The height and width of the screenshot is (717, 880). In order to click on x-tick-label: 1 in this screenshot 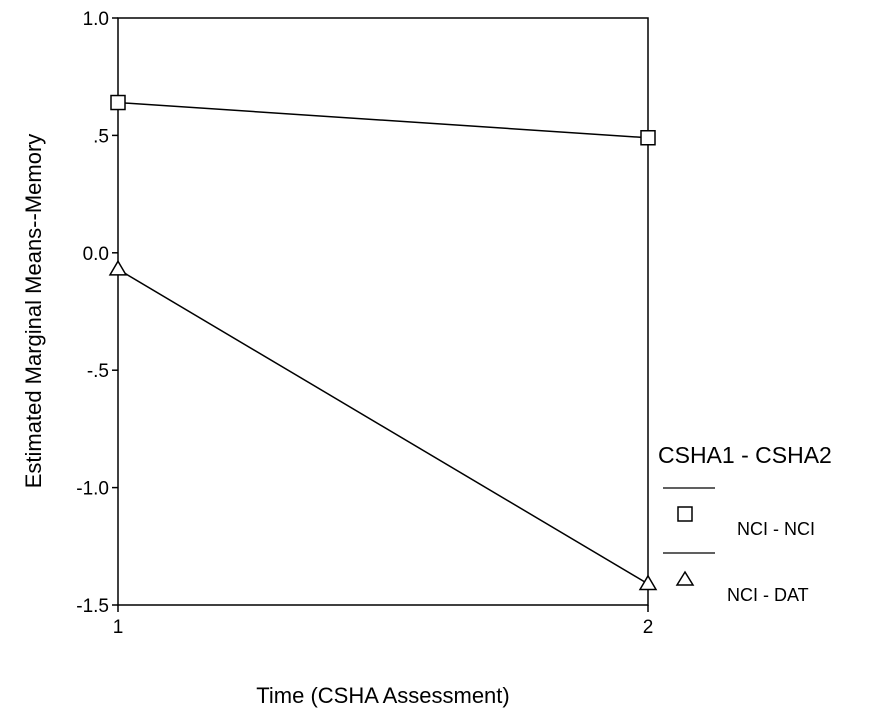, I will do `click(118, 627)`.